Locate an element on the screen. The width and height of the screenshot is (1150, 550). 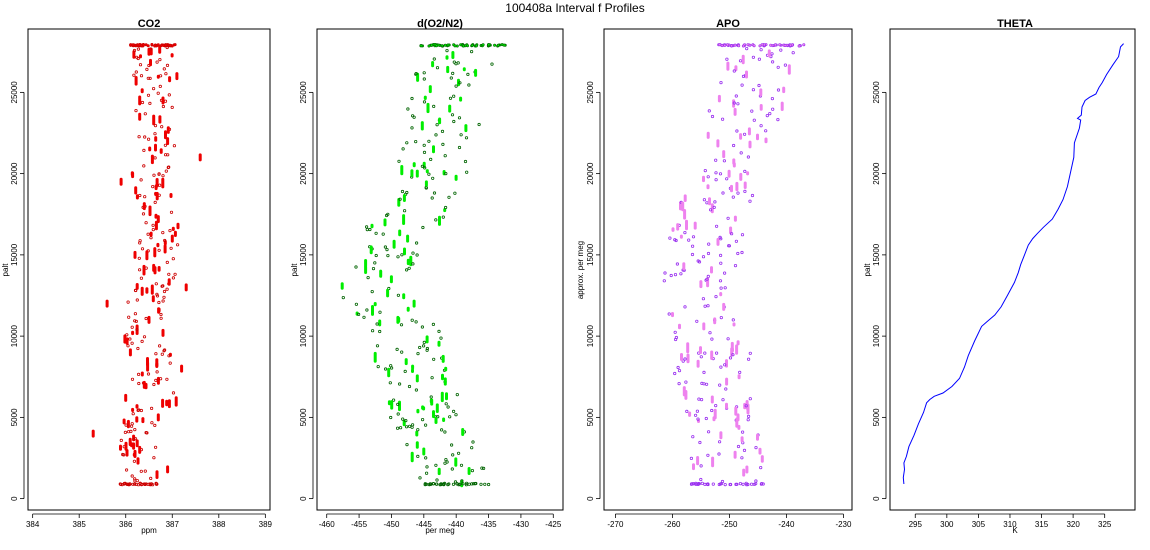
apo-x-tick-label: -260 is located at coordinates (672, 524).